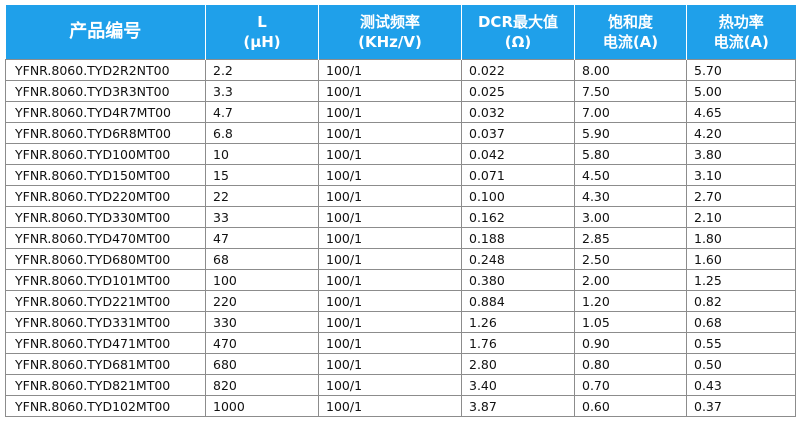  I want to click on saturation-current-cell: 4.30, so click(630, 196).